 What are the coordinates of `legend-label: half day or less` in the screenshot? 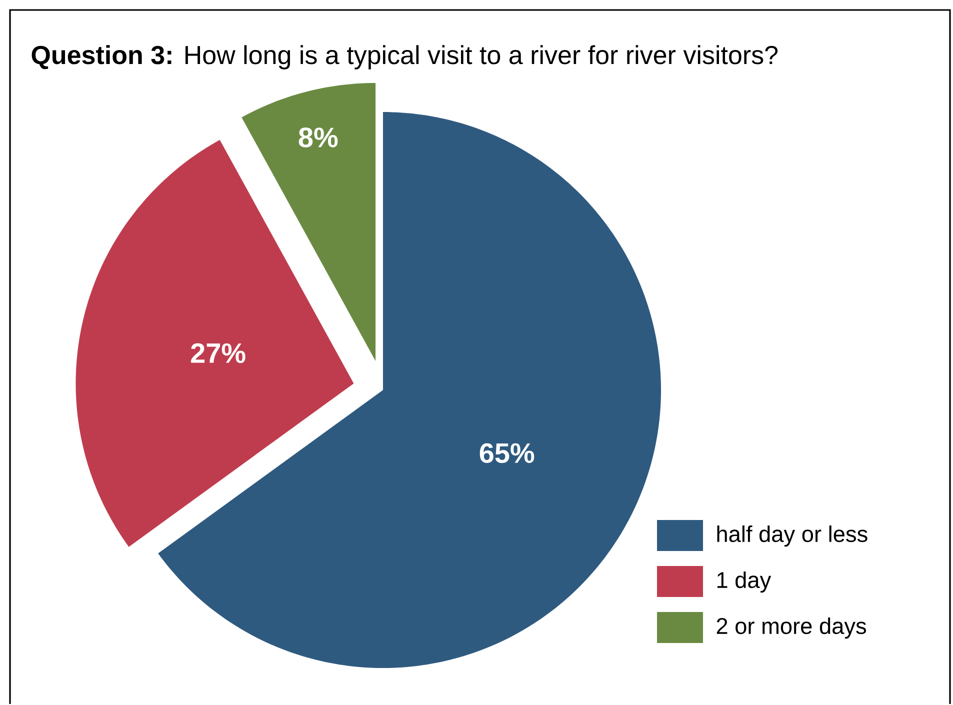 It's located at (792, 536).